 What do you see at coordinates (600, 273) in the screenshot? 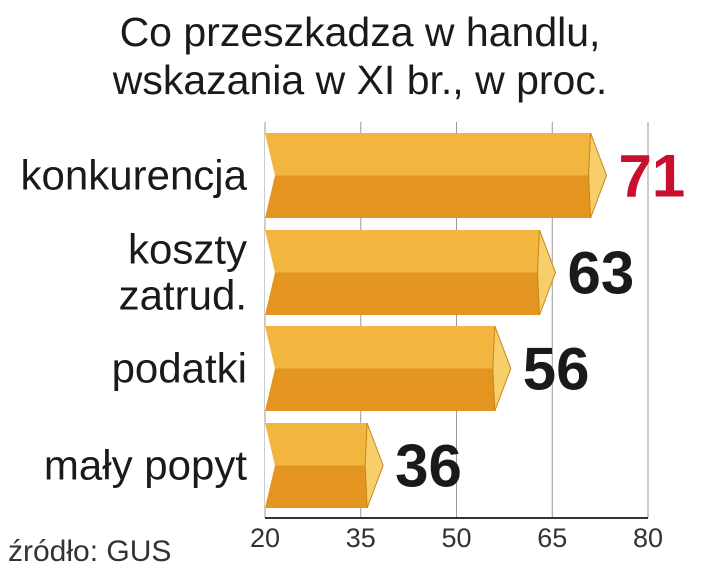
I see `value-label: 63` at bounding box center [600, 273].